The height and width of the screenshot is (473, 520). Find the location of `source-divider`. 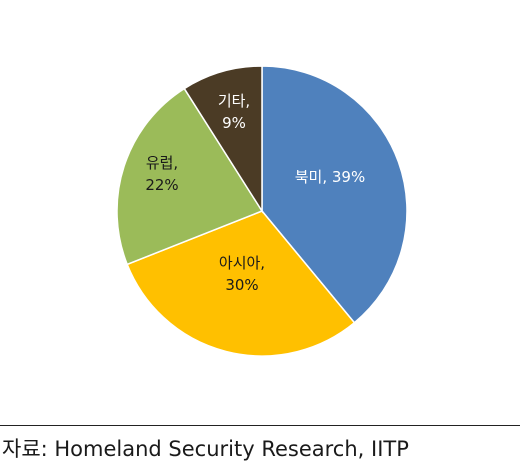

source-divider is located at coordinates (260, 425).